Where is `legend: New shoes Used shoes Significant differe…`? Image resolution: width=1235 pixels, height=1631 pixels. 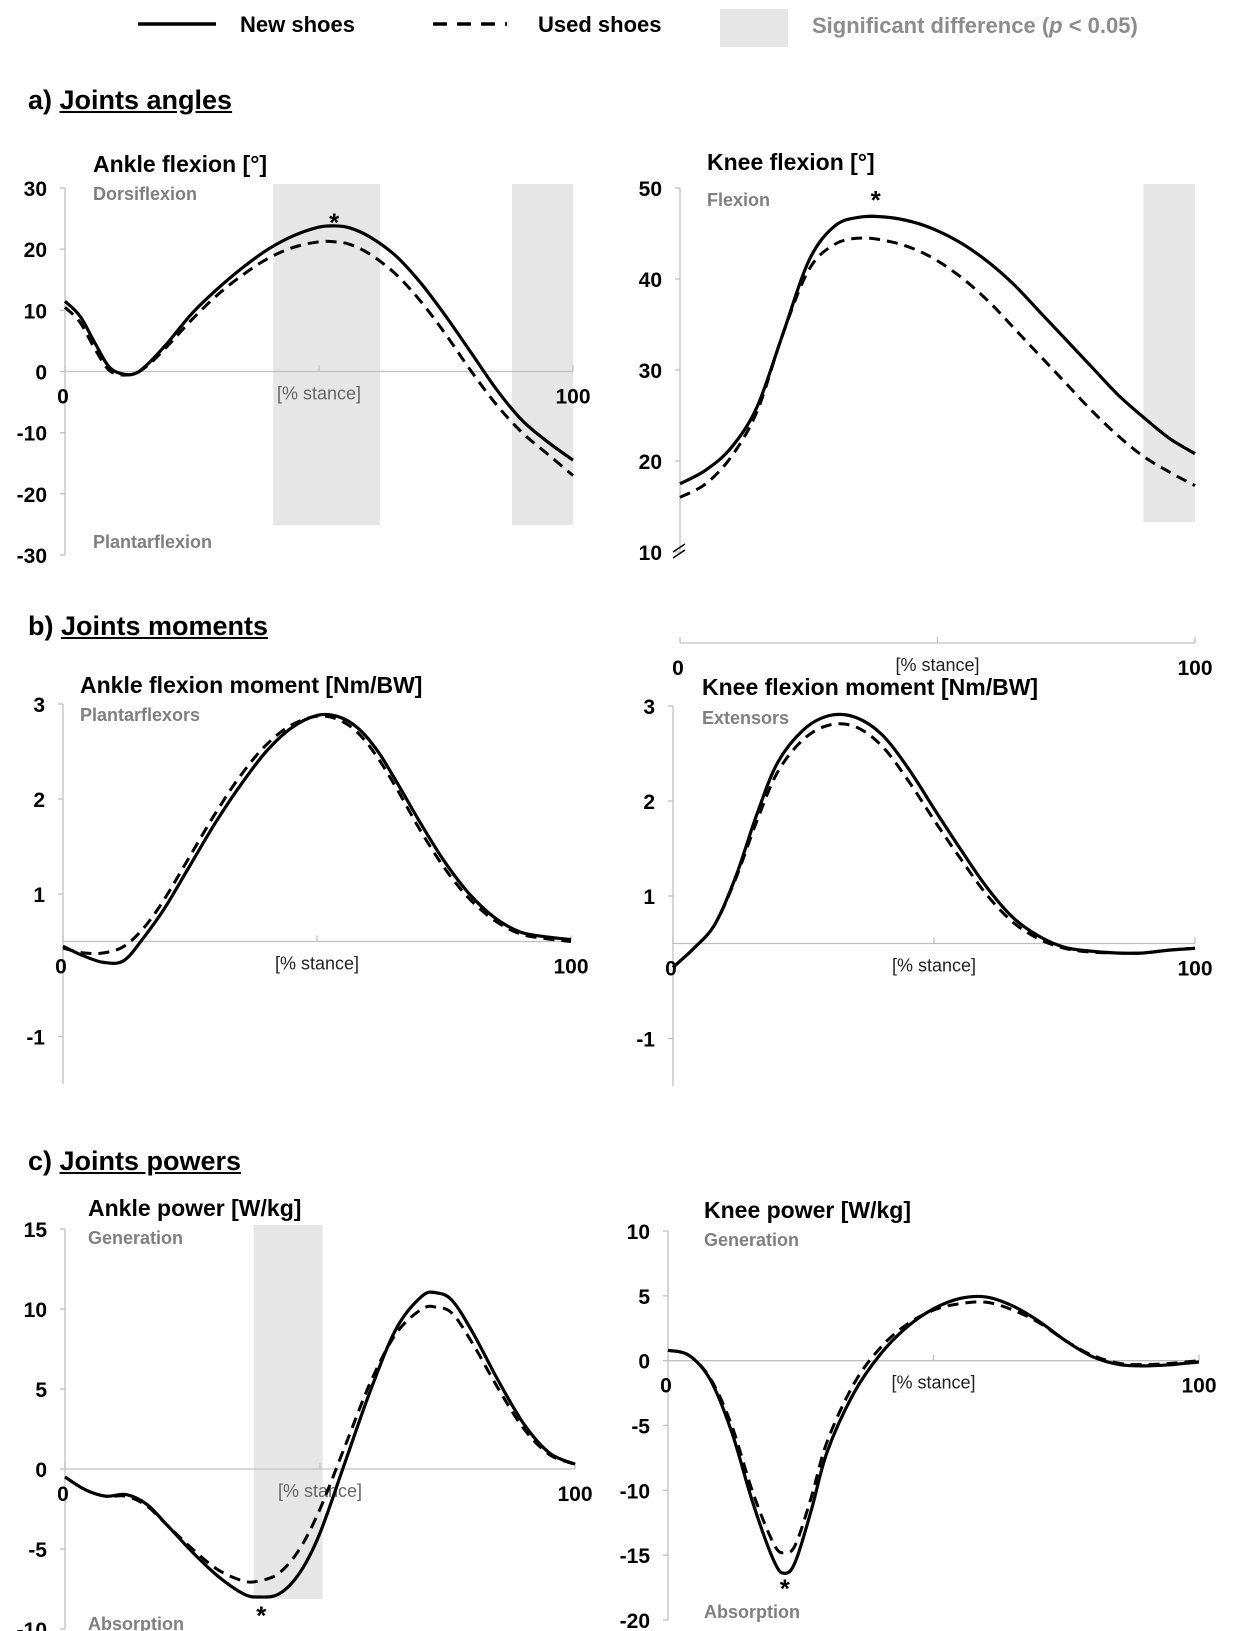
legend: New shoes Used shoes Significant differe… is located at coordinates (617, 30).